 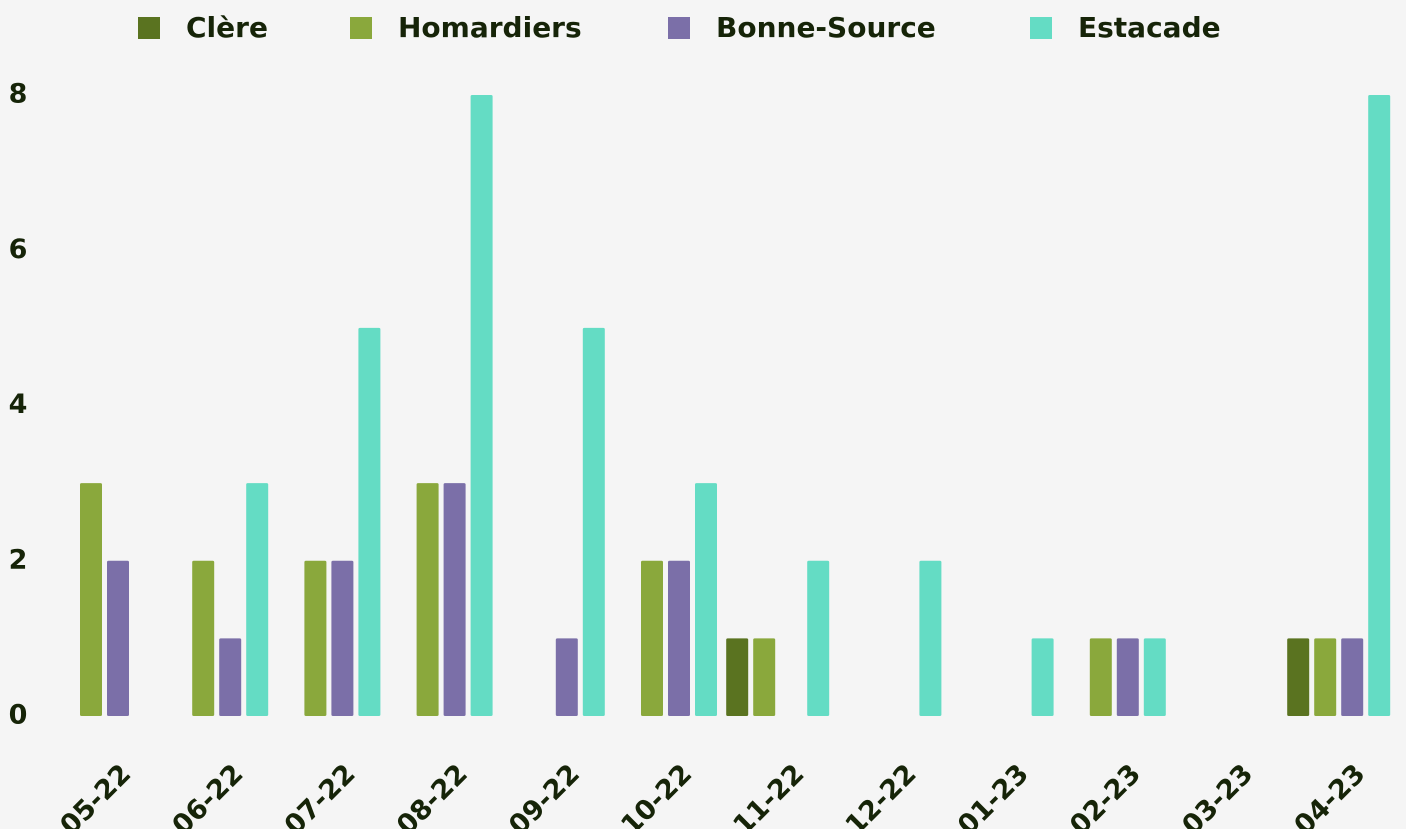 What do you see at coordinates (18, 404) in the screenshot?
I see `y-tick-label: 4` at bounding box center [18, 404].